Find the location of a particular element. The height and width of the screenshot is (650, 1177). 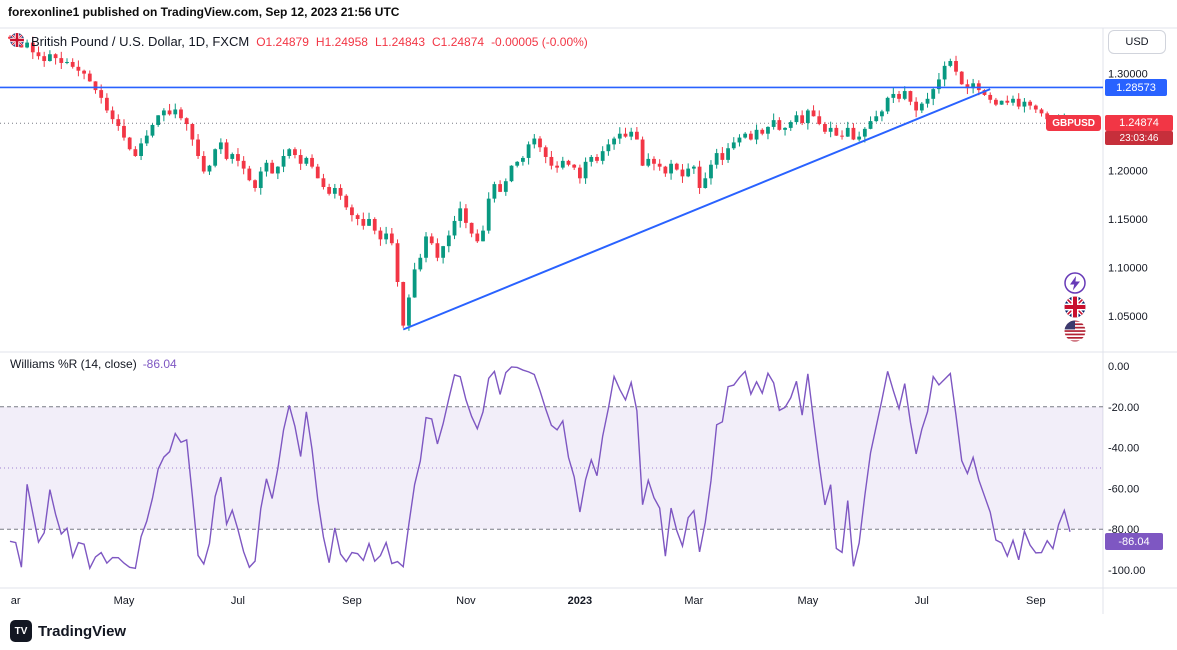

indicator-legend: Williams %R (14, close) -86.04 is located at coordinates (93, 364).